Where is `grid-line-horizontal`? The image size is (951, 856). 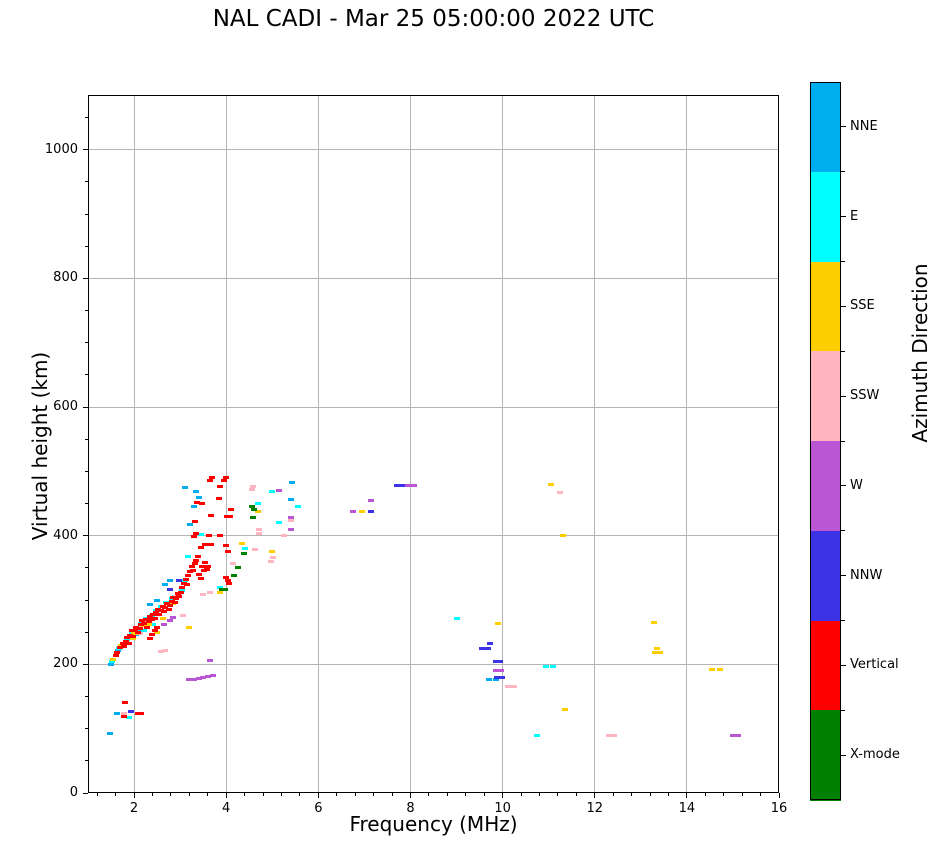
grid-line-horizontal is located at coordinates (433, 664).